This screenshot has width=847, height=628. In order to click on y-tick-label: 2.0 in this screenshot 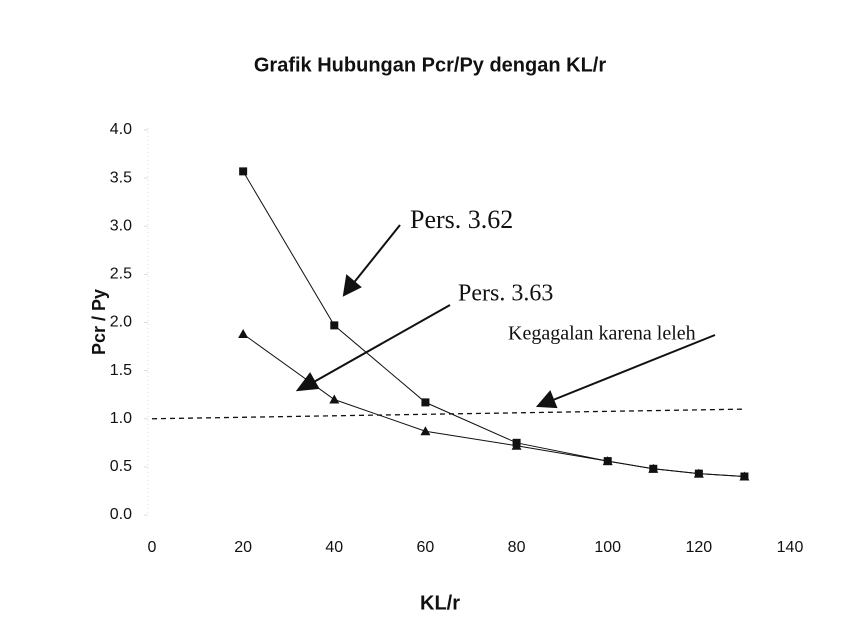, I will do `click(121, 322)`.